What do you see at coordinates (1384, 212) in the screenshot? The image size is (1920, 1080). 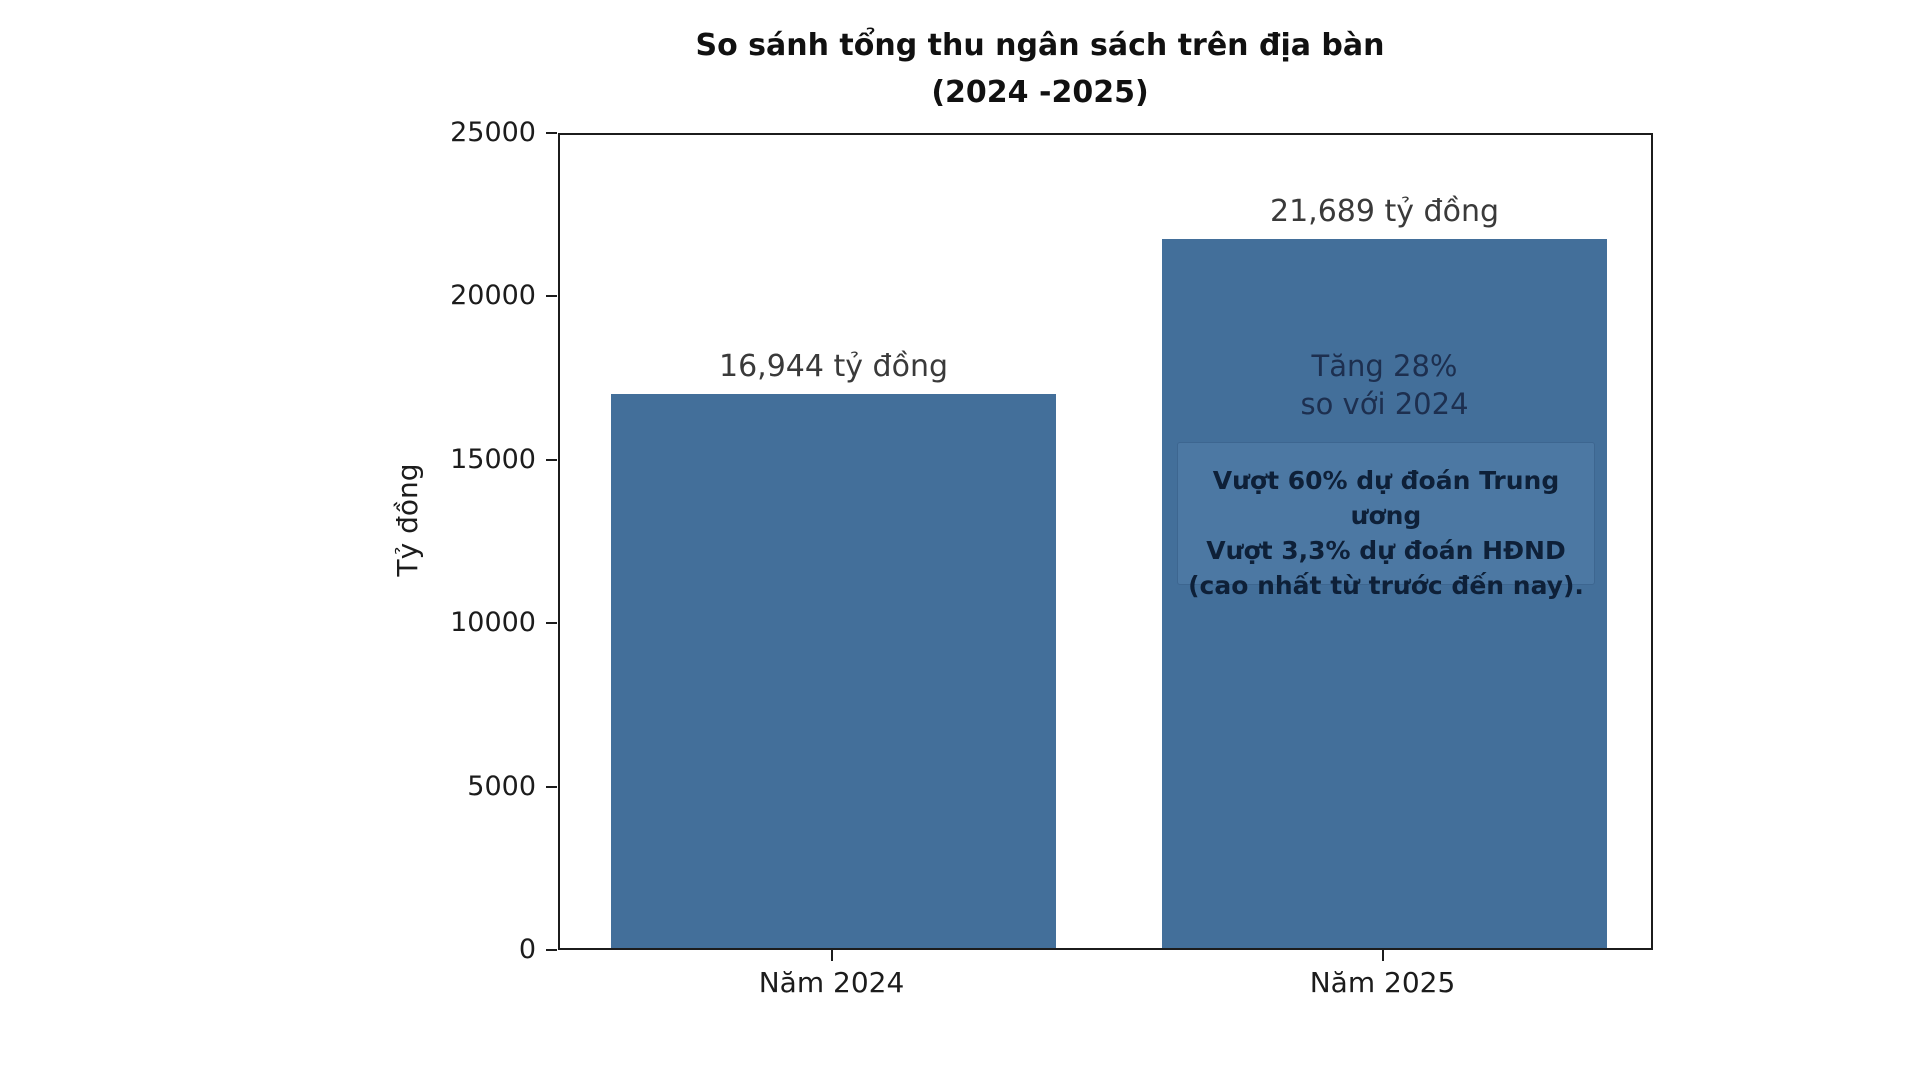 I see `bar-value-label-2025: 21,689 tỷ đồng` at bounding box center [1384, 212].